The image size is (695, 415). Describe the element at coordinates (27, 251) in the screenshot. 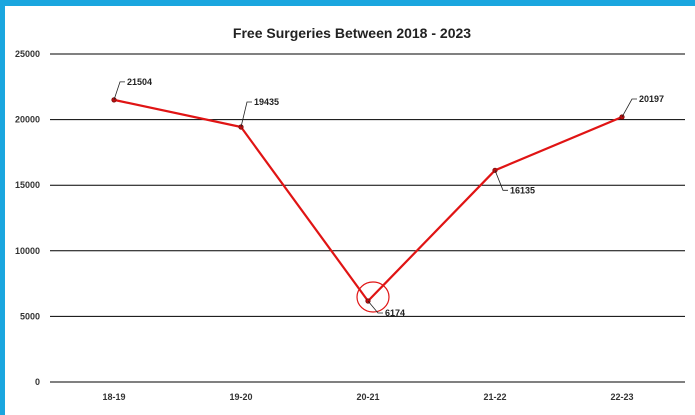

I see `y-tick-label: 10000` at that location.